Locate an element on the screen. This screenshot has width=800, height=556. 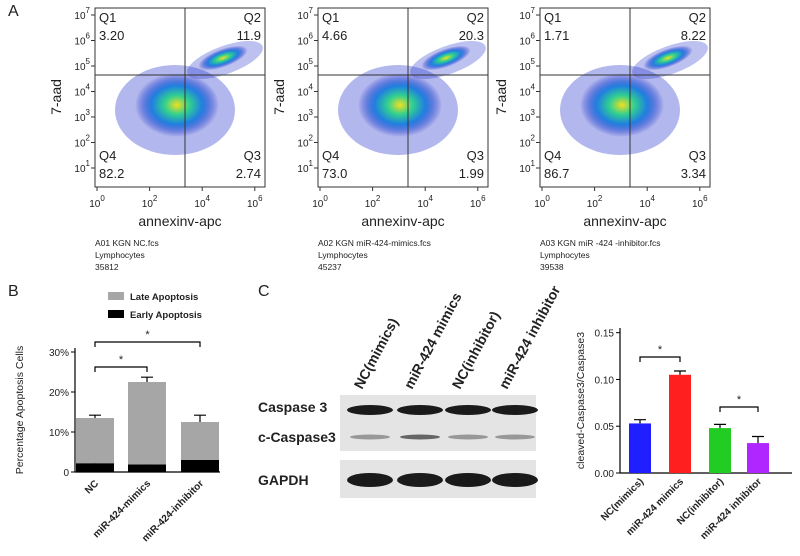
bar is located at coordinates (640, 448).